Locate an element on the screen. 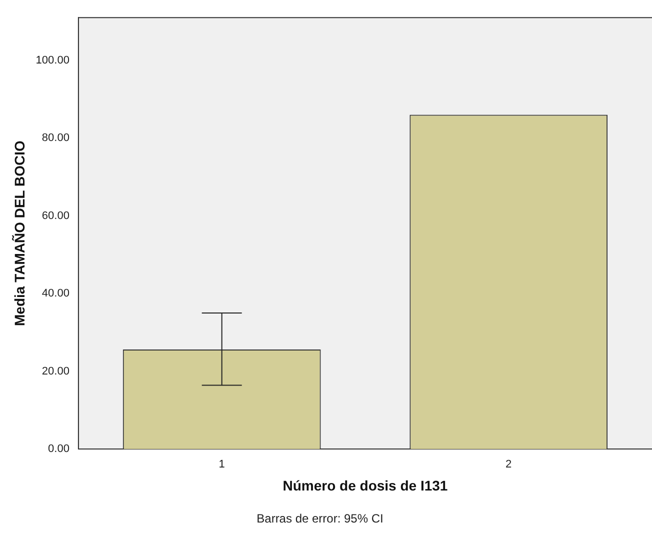  y-tick-label: 100.00 is located at coordinates (53, 60).